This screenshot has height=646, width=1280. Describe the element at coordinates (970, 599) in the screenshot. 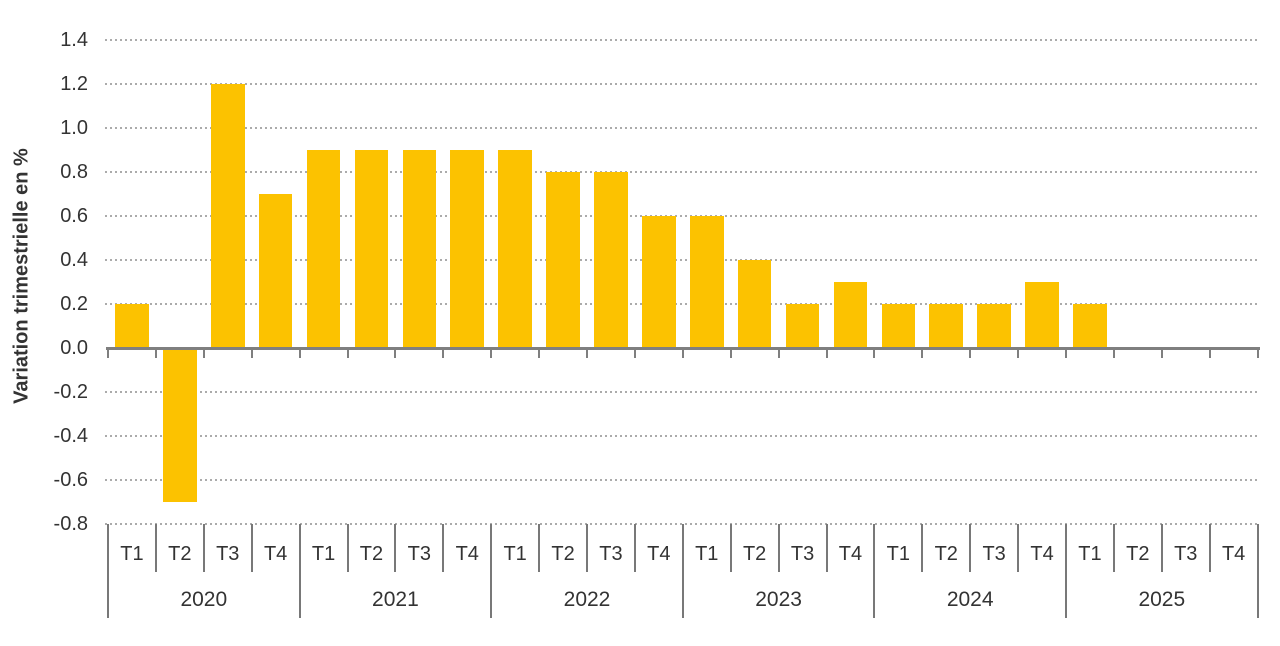

I see `year-label: 2024` at that location.